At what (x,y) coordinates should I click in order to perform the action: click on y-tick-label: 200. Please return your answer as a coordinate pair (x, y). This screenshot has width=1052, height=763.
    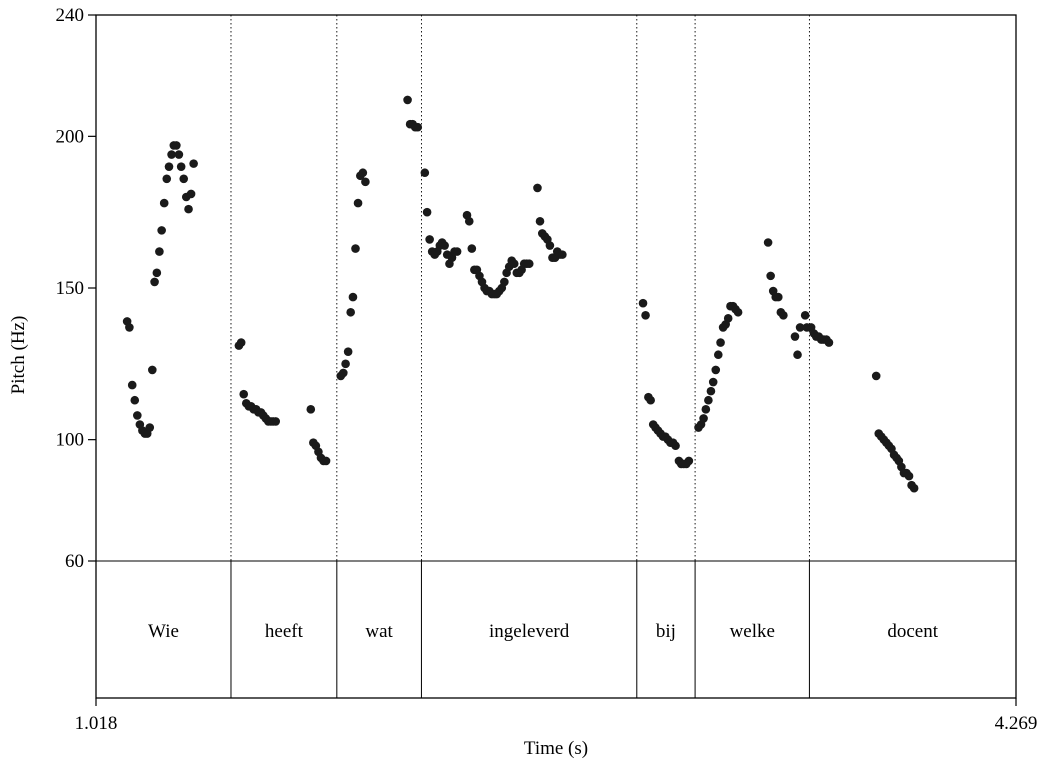
    Looking at the image, I should click on (70, 136).